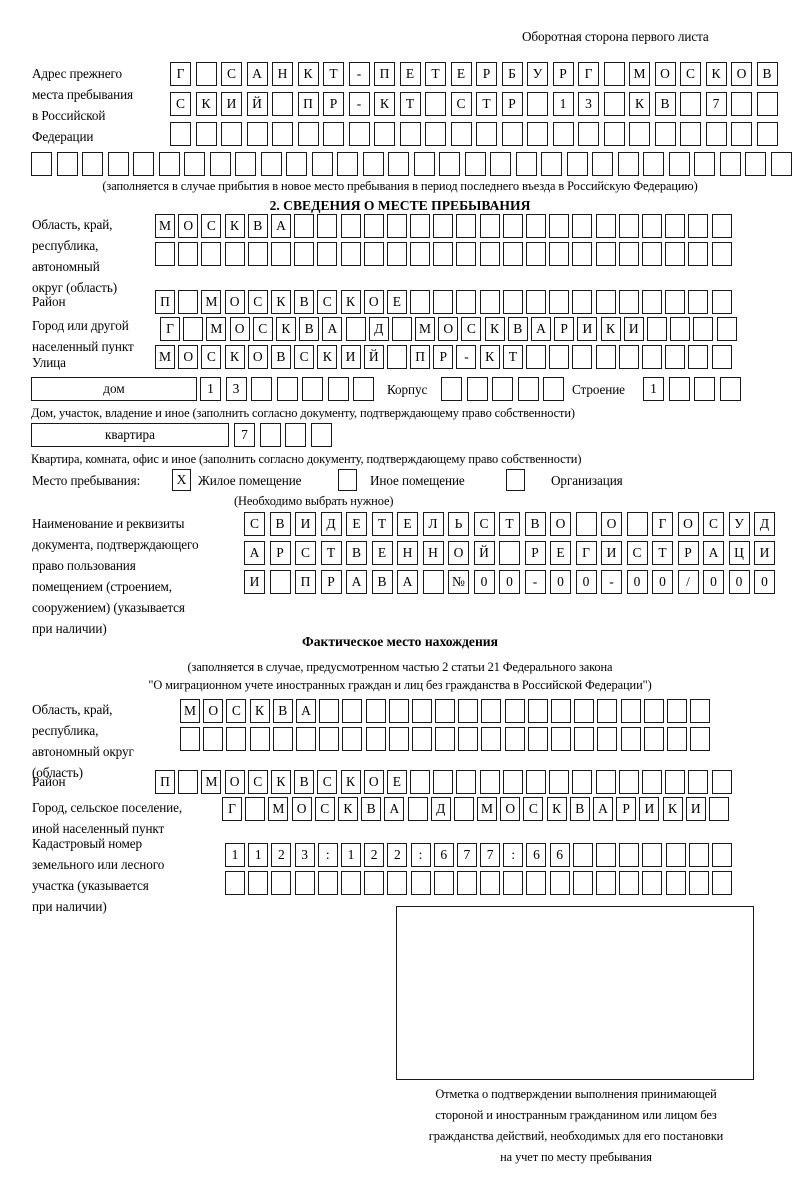 This screenshot has width=800, height=1180. I want to click on region-r1-cell-2: О, so click(188, 226).